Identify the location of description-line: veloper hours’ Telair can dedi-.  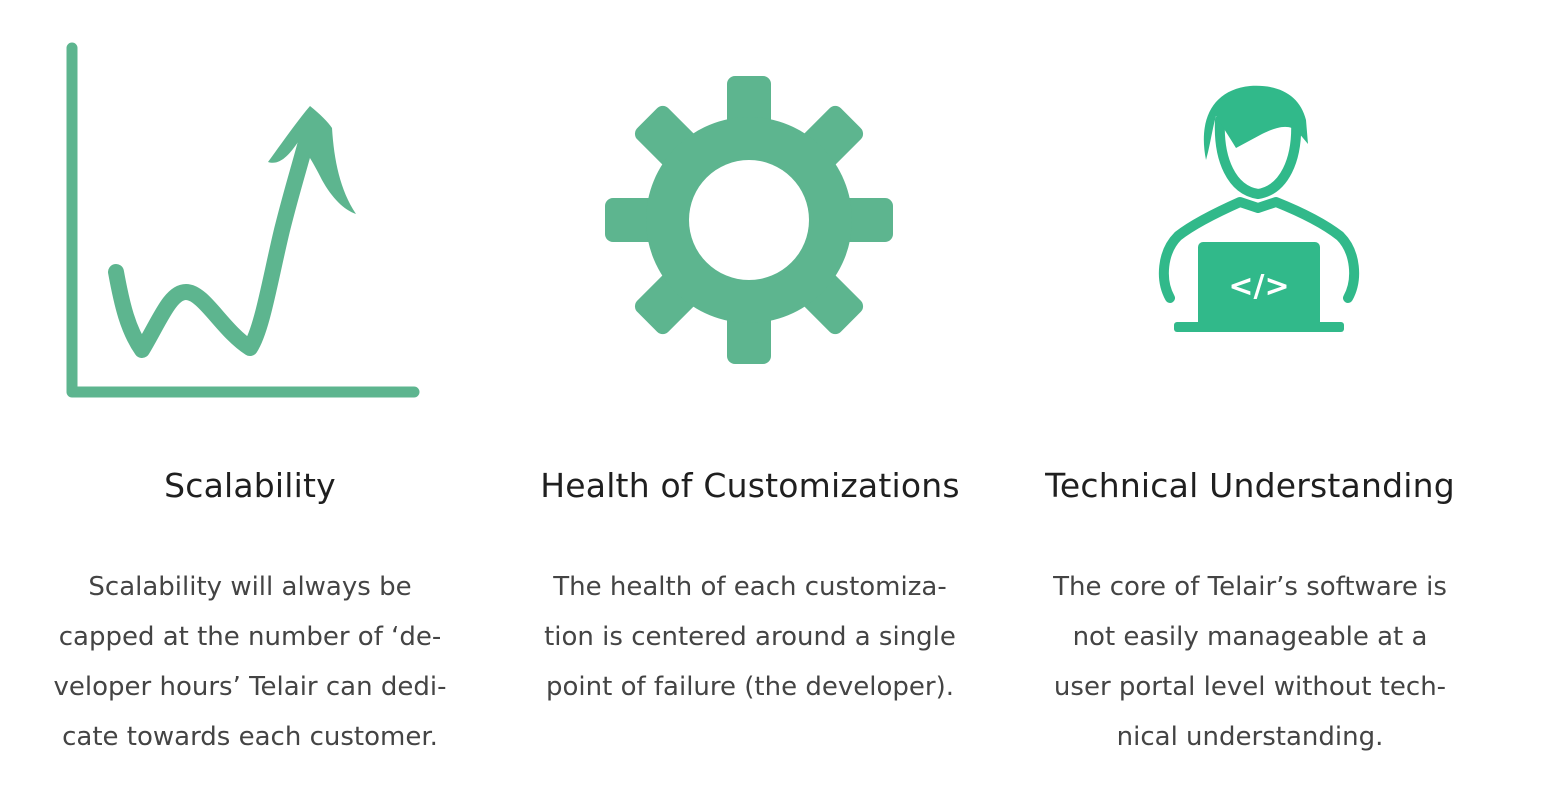
(250, 687).